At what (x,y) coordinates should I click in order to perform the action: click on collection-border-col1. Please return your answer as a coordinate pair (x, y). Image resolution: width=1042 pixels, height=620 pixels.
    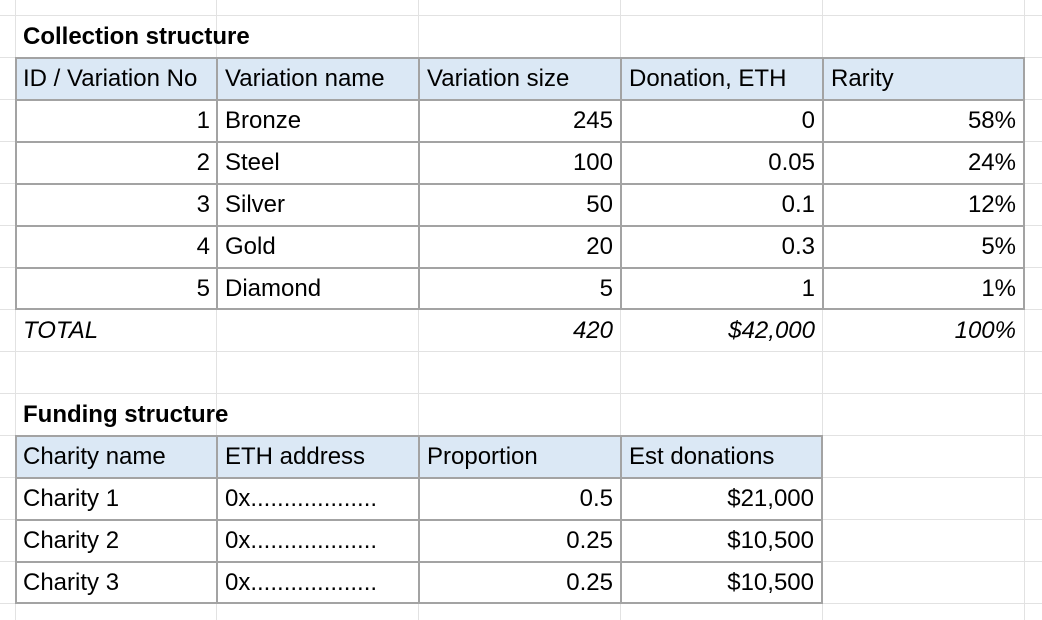
    Looking at the image, I should click on (217, 183).